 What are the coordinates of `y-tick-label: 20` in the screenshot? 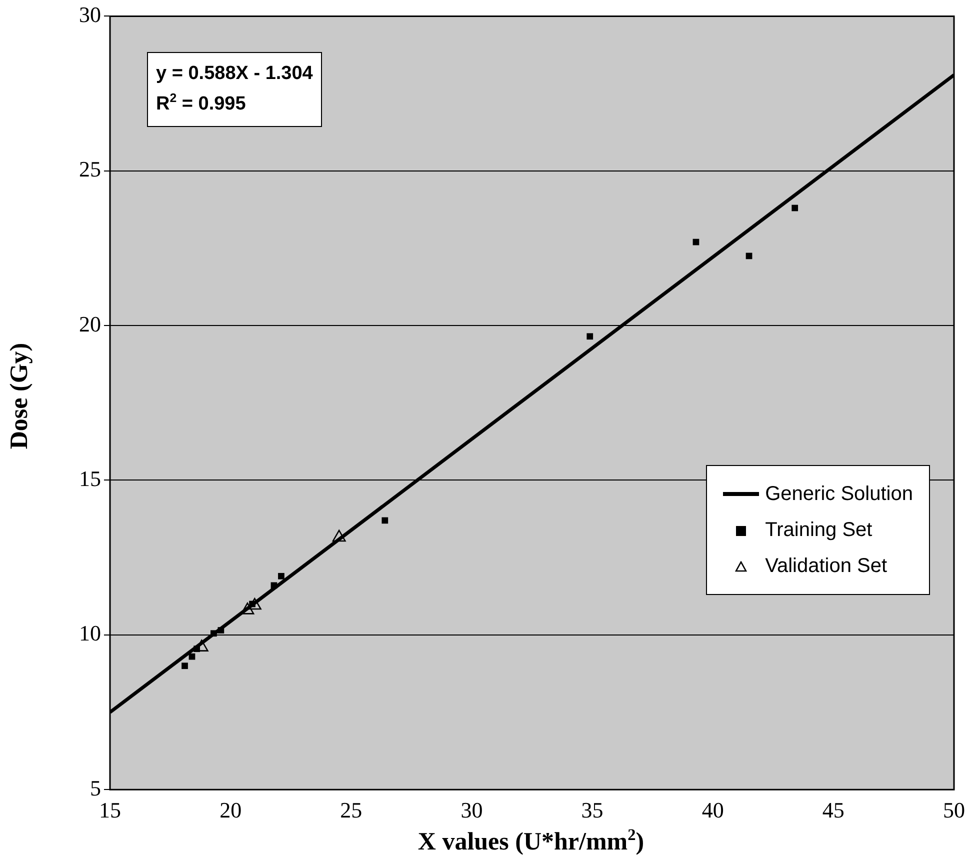 It's located at (90, 323).